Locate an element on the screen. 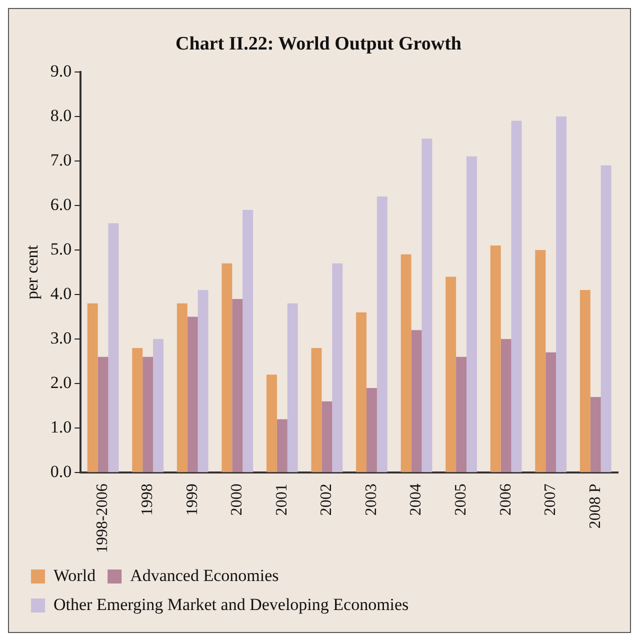 Image resolution: width=639 pixels, height=641 pixels. x-tick-label: 2001 is located at coordinates (281, 500).